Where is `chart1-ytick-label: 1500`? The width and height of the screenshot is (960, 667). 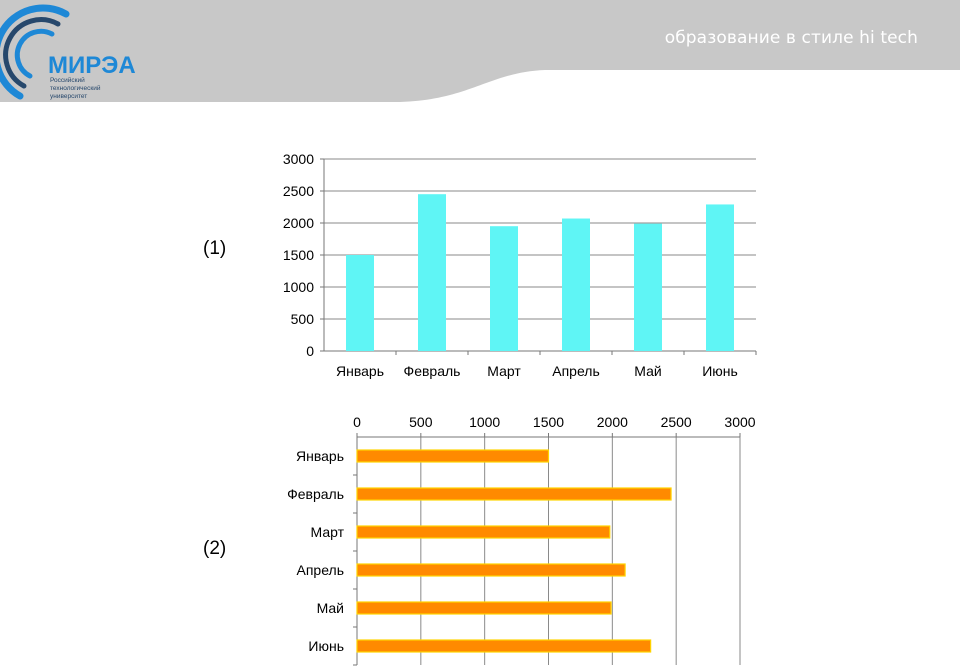 chart1-ytick-label: 1500 is located at coordinates (298, 255).